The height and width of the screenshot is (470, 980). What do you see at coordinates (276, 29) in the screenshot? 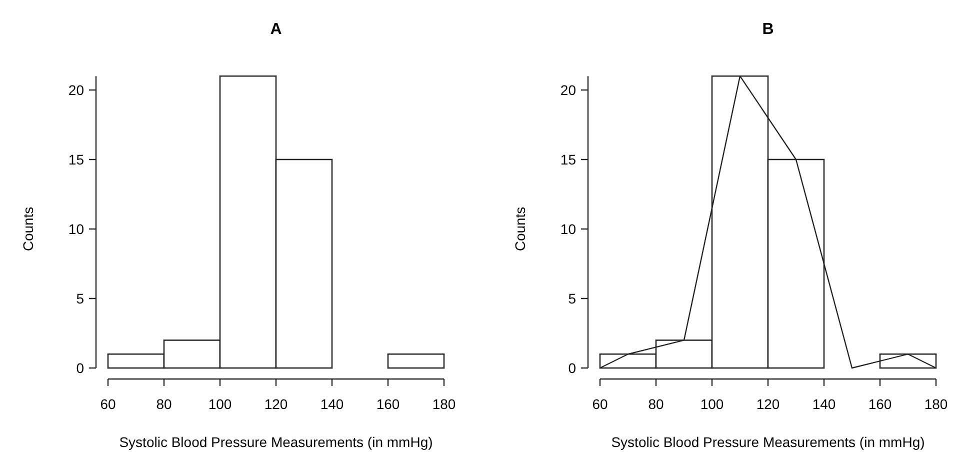
I see `chart-title: A` at bounding box center [276, 29].